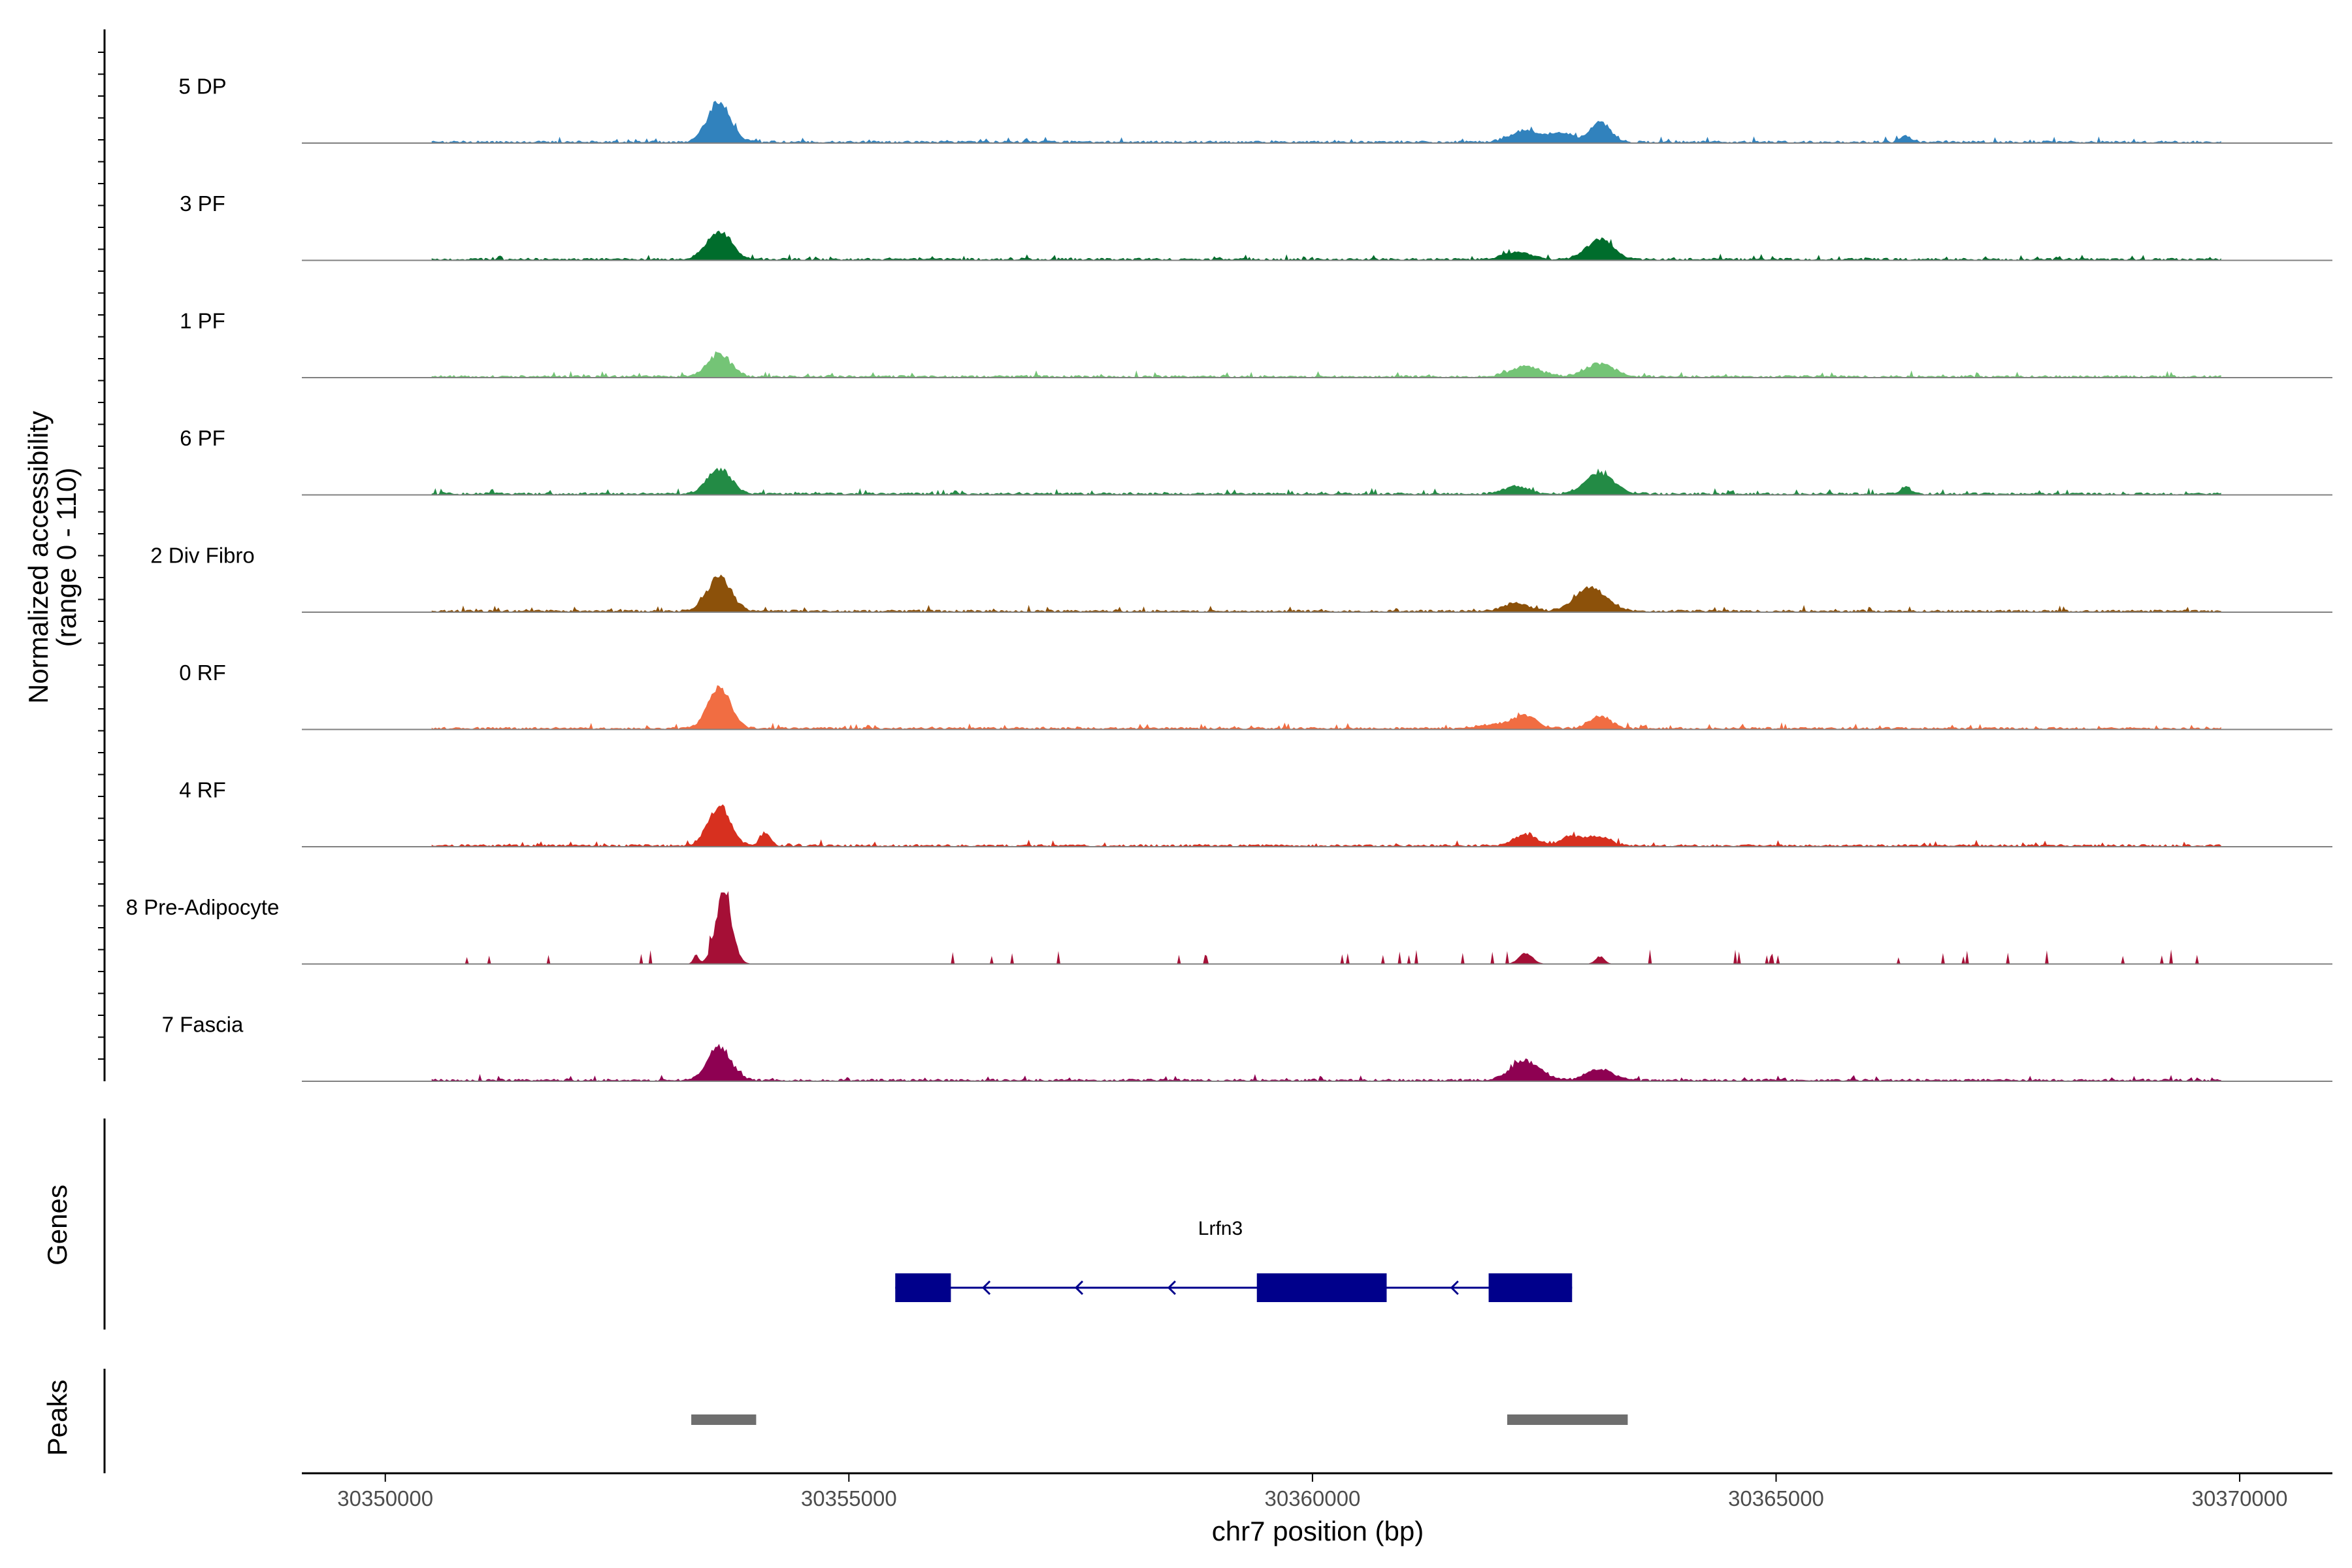 This screenshot has width=2352, height=1568. Describe the element at coordinates (1776, 1498) in the screenshot. I see `x-tick-label: 30365000` at that location.